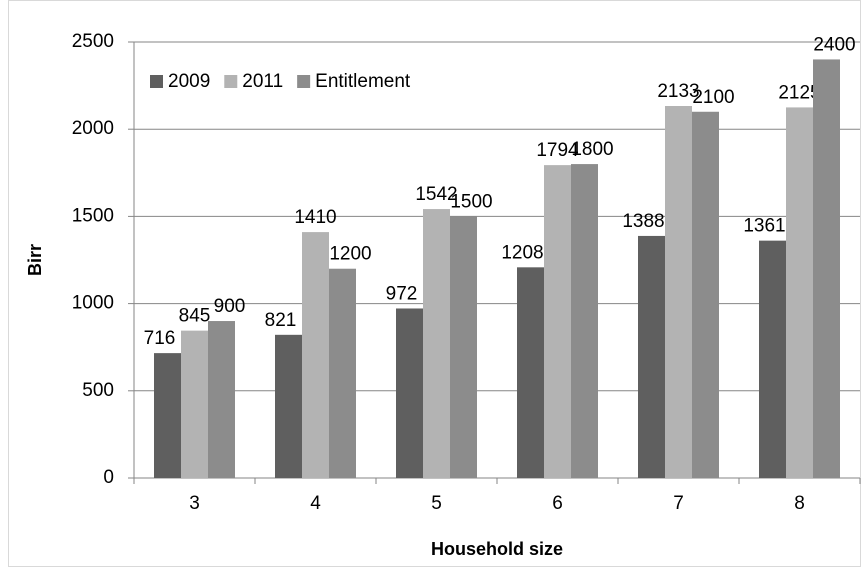 This screenshot has width=861, height=567. Describe the element at coordinates (350, 254) in the screenshot. I see `data-label: 1200` at that location.